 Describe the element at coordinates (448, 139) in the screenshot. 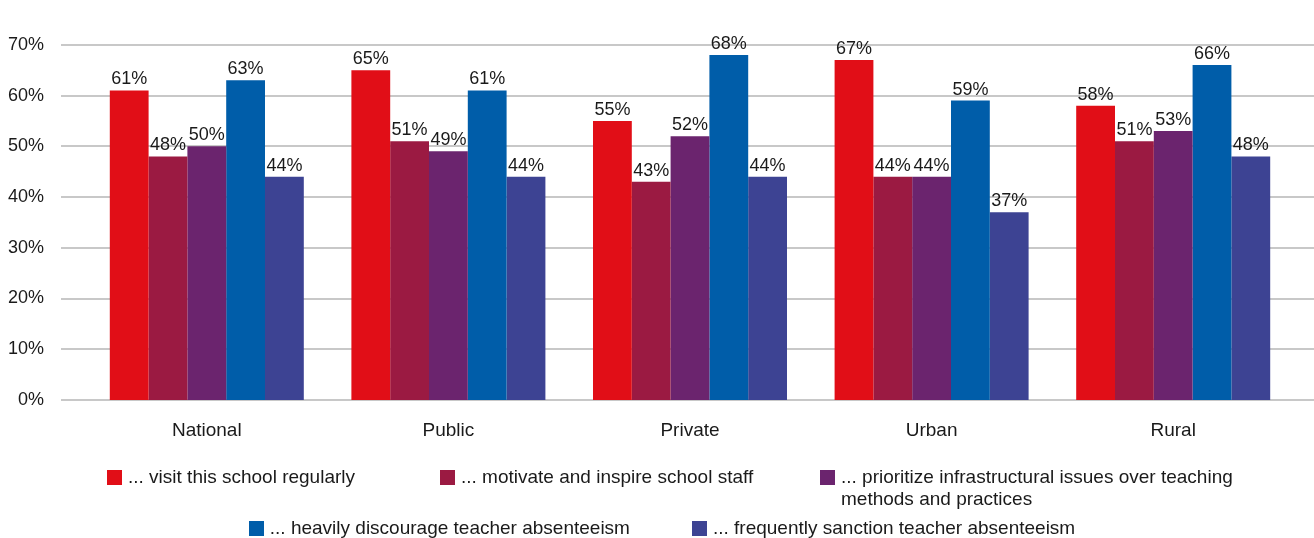

I see `data-label: 49%` at that location.